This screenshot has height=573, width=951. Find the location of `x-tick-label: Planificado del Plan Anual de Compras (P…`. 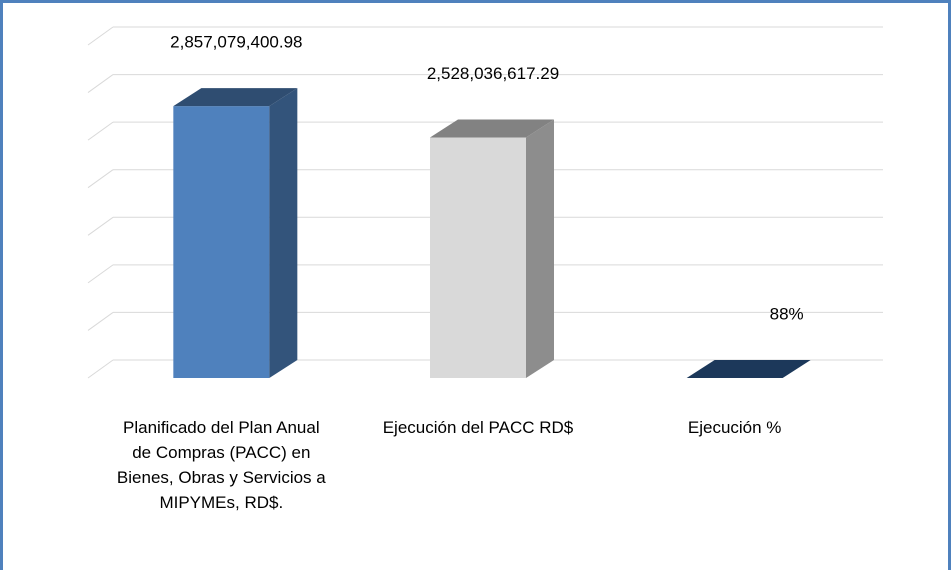

x-tick-label: Planificado del Plan Anual de Compras (P… is located at coordinates (221, 465).